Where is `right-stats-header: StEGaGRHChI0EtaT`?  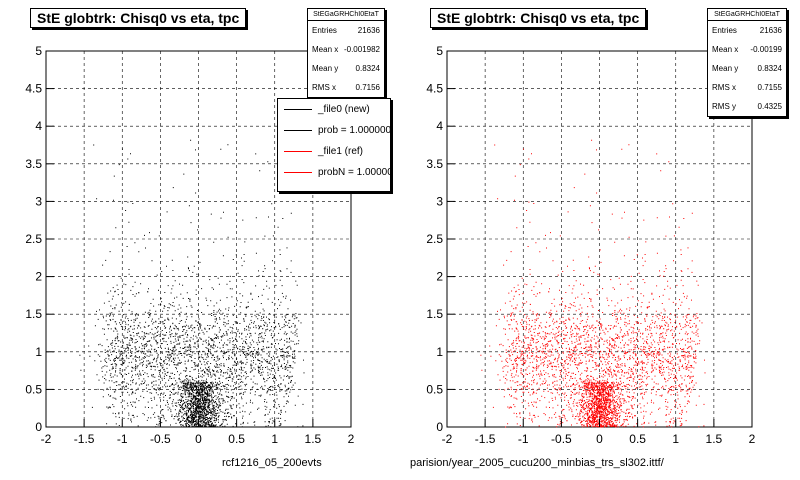
right-stats-header: StEGaGRHChI0EtaT is located at coordinates (747, 15).